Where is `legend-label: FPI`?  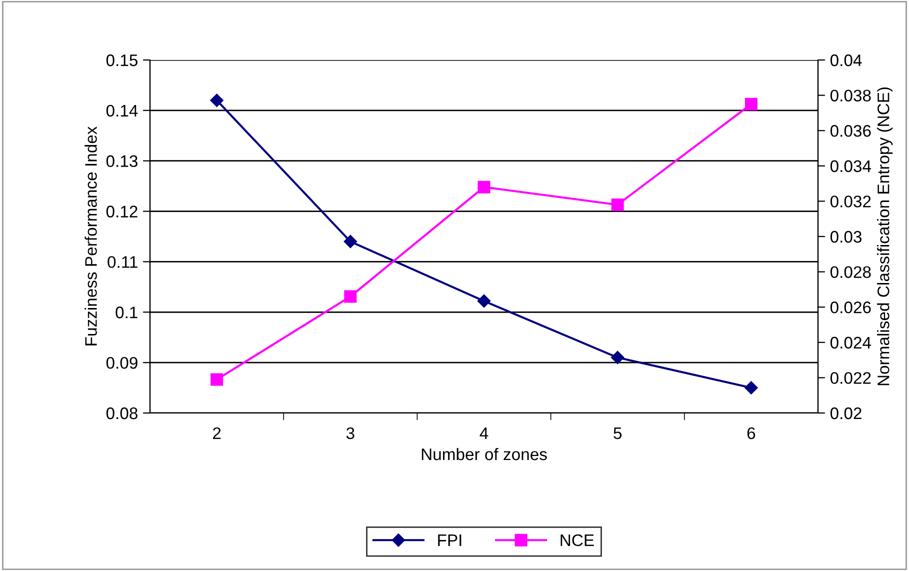
legend-label: FPI is located at coordinates (450, 540).